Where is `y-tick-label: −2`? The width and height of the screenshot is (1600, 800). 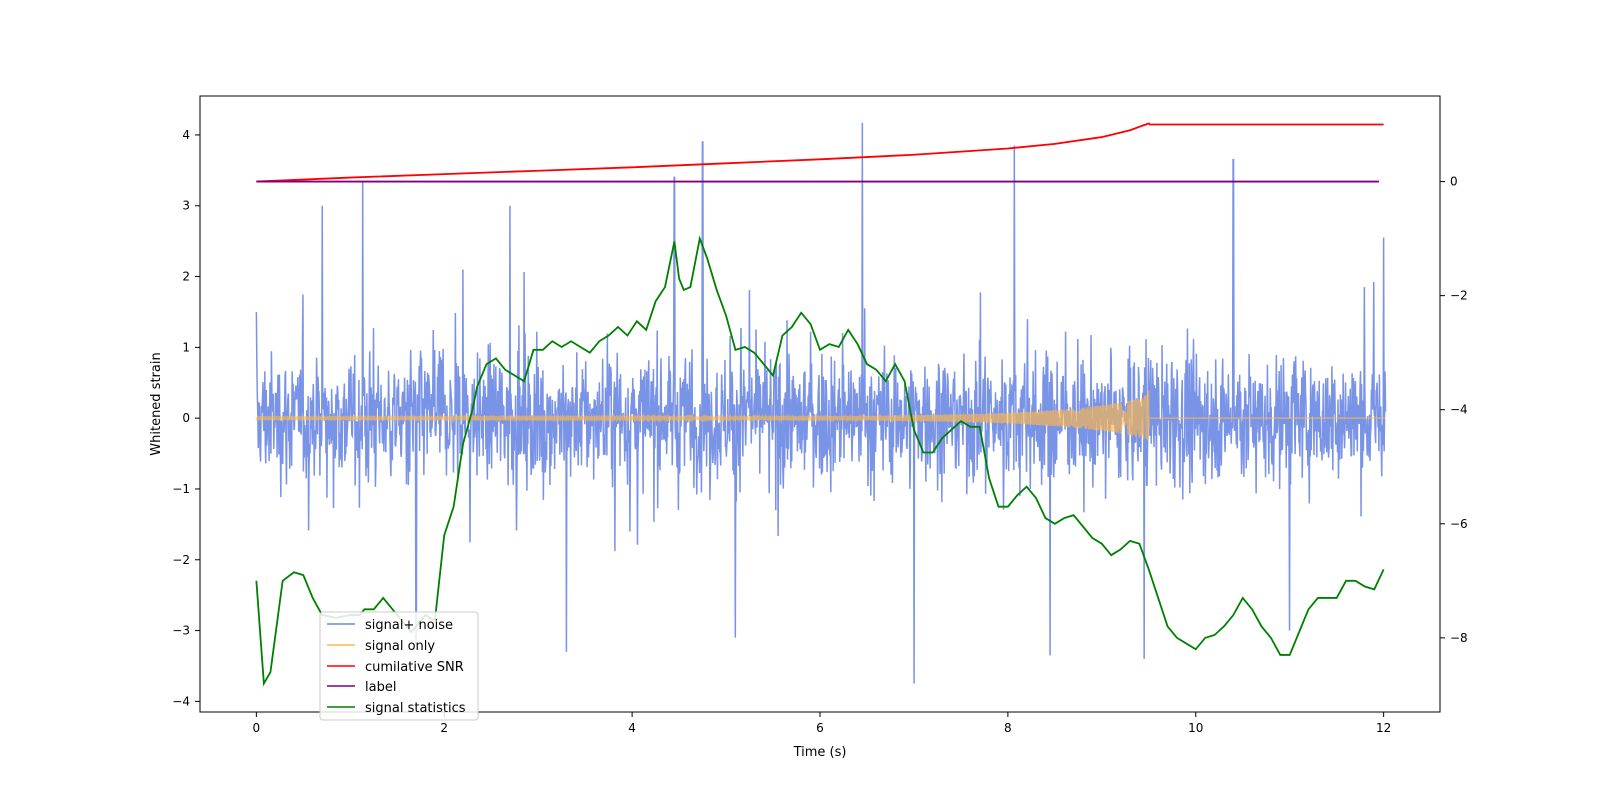
y-tick-label: −2 is located at coordinates (181, 560).